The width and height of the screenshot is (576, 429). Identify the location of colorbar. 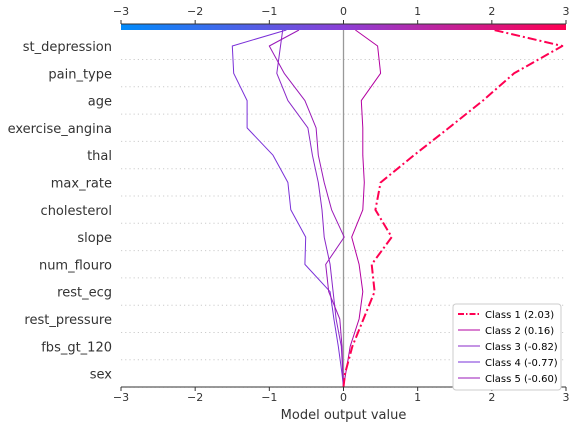
(343, 27).